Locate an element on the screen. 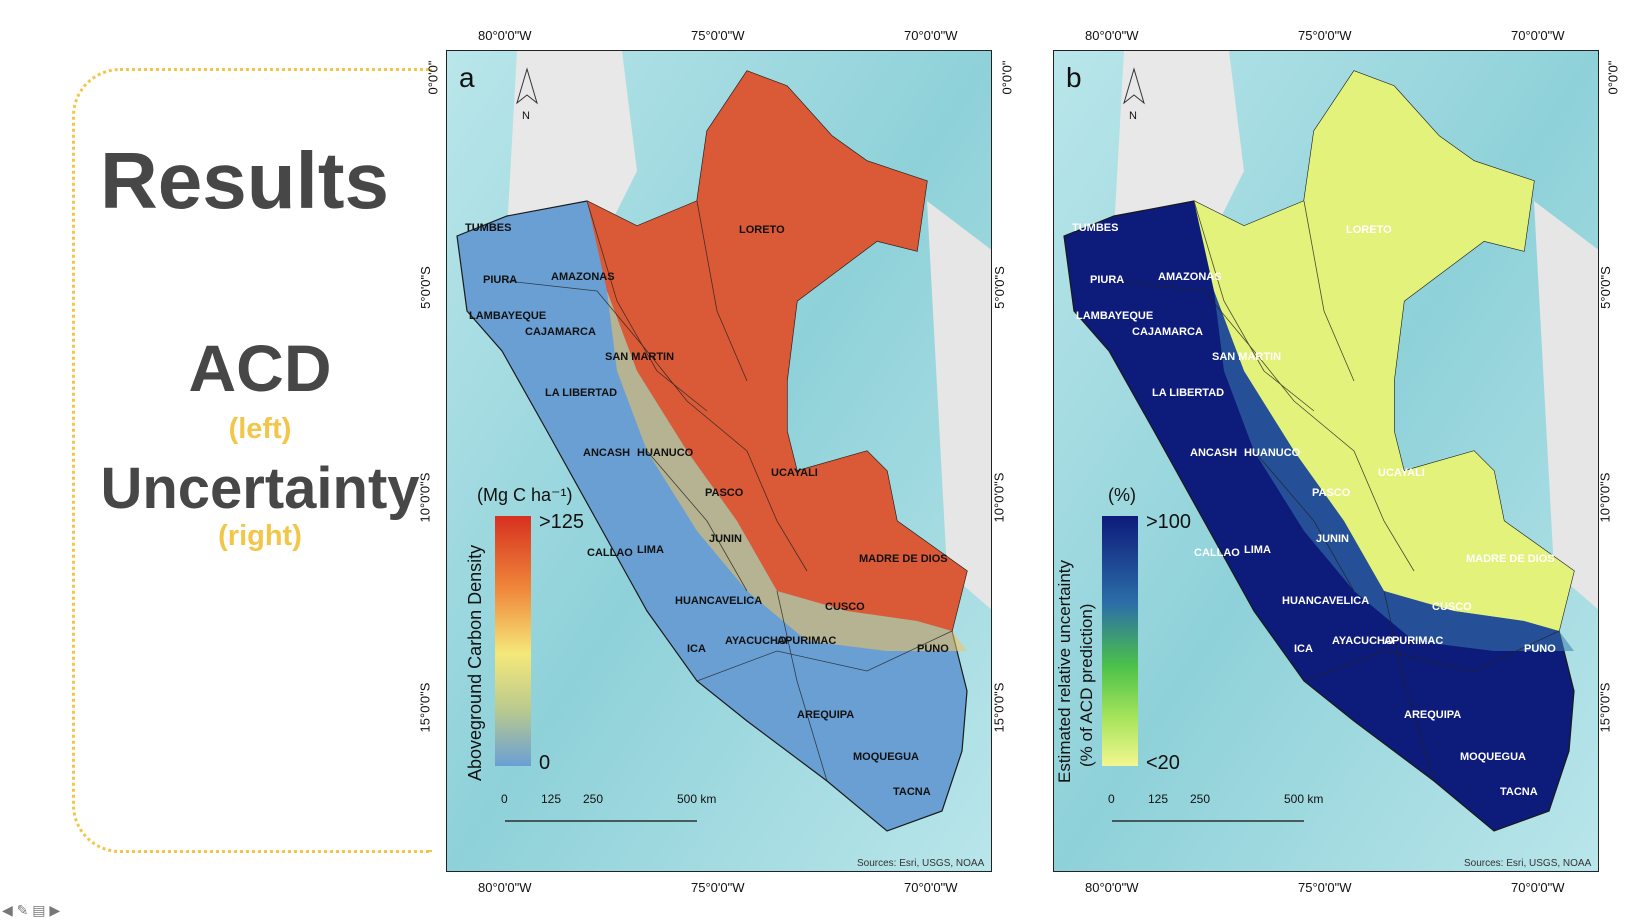 The image size is (1632, 922). lat-label-a-right-5s: 5°0'0"S is located at coordinates (999, 287).